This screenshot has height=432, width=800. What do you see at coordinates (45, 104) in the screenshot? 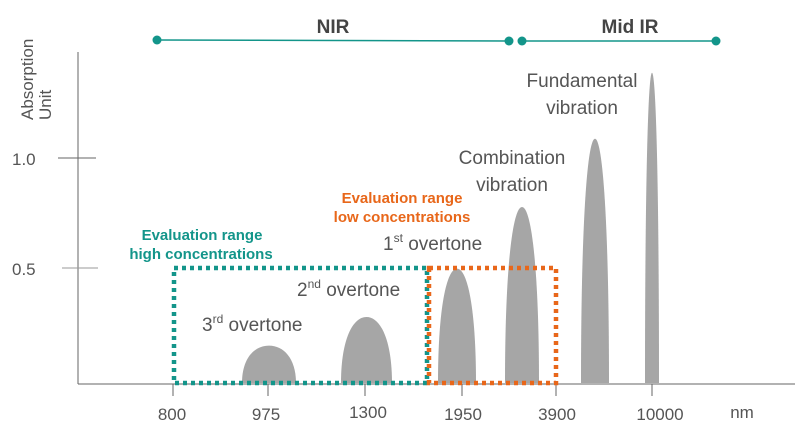
I see `svg-text: Unit` at bounding box center [45, 104].